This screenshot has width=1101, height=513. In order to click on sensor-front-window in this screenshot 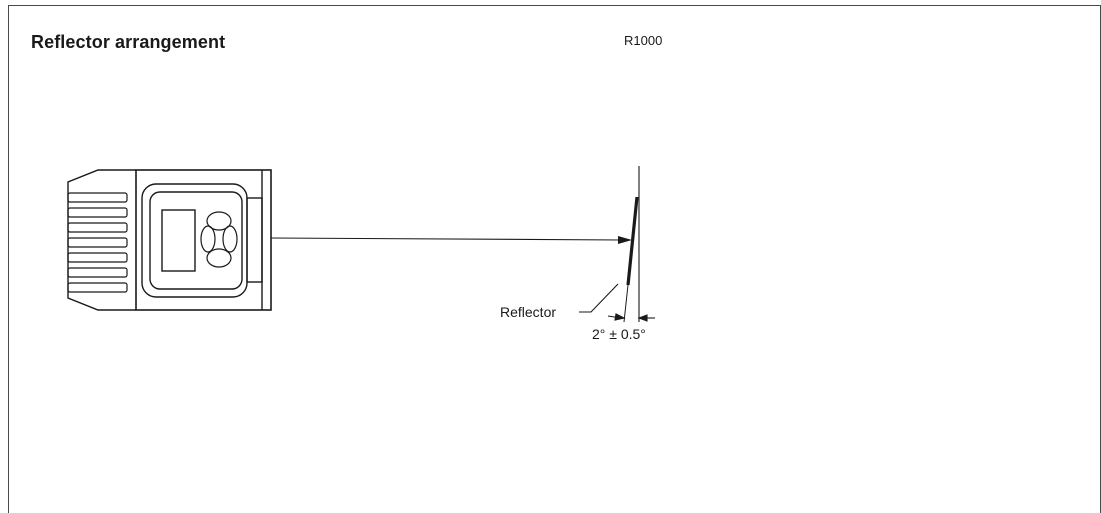, I will do `click(254, 240)`.